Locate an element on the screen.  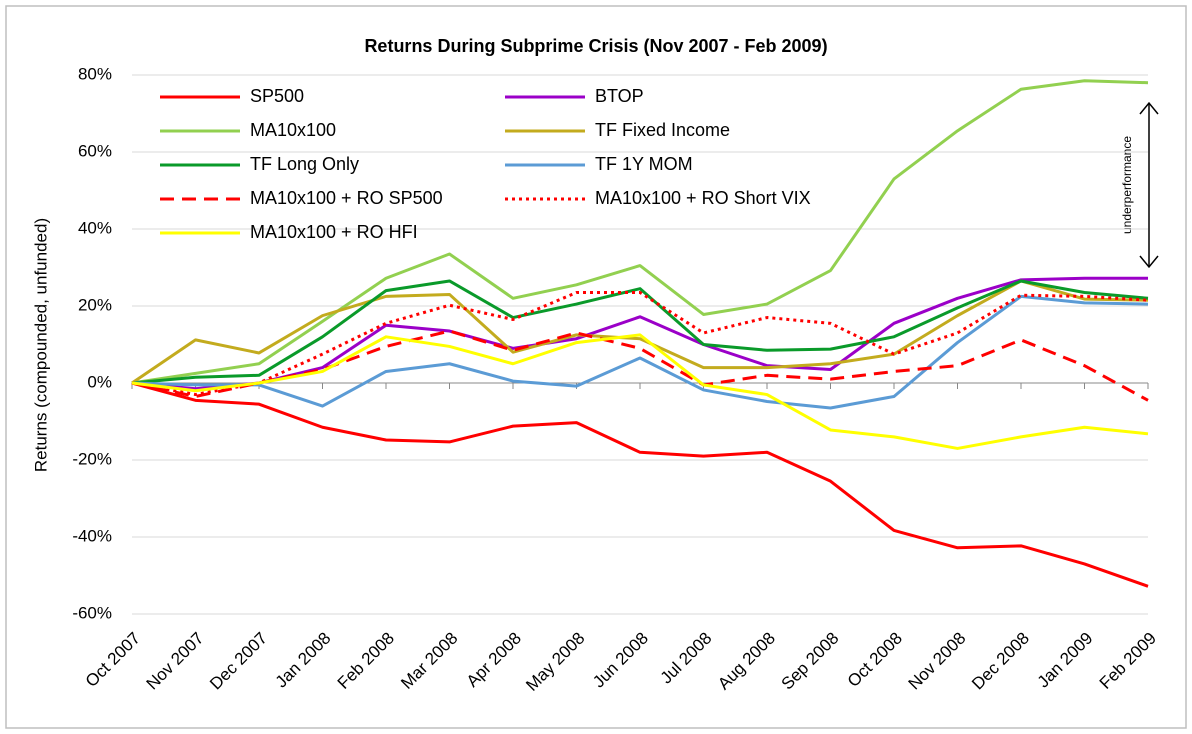
legend-label: TF 1Y MOM is located at coordinates (644, 164).